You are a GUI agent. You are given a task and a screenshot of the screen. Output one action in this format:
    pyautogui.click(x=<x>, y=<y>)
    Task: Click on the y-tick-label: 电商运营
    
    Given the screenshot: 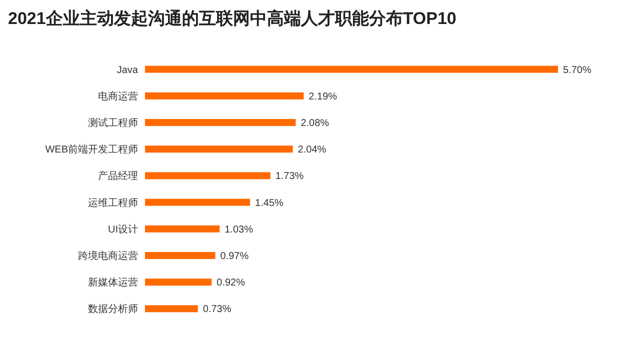 What is the action you would take?
    pyautogui.click(x=118, y=96)
    